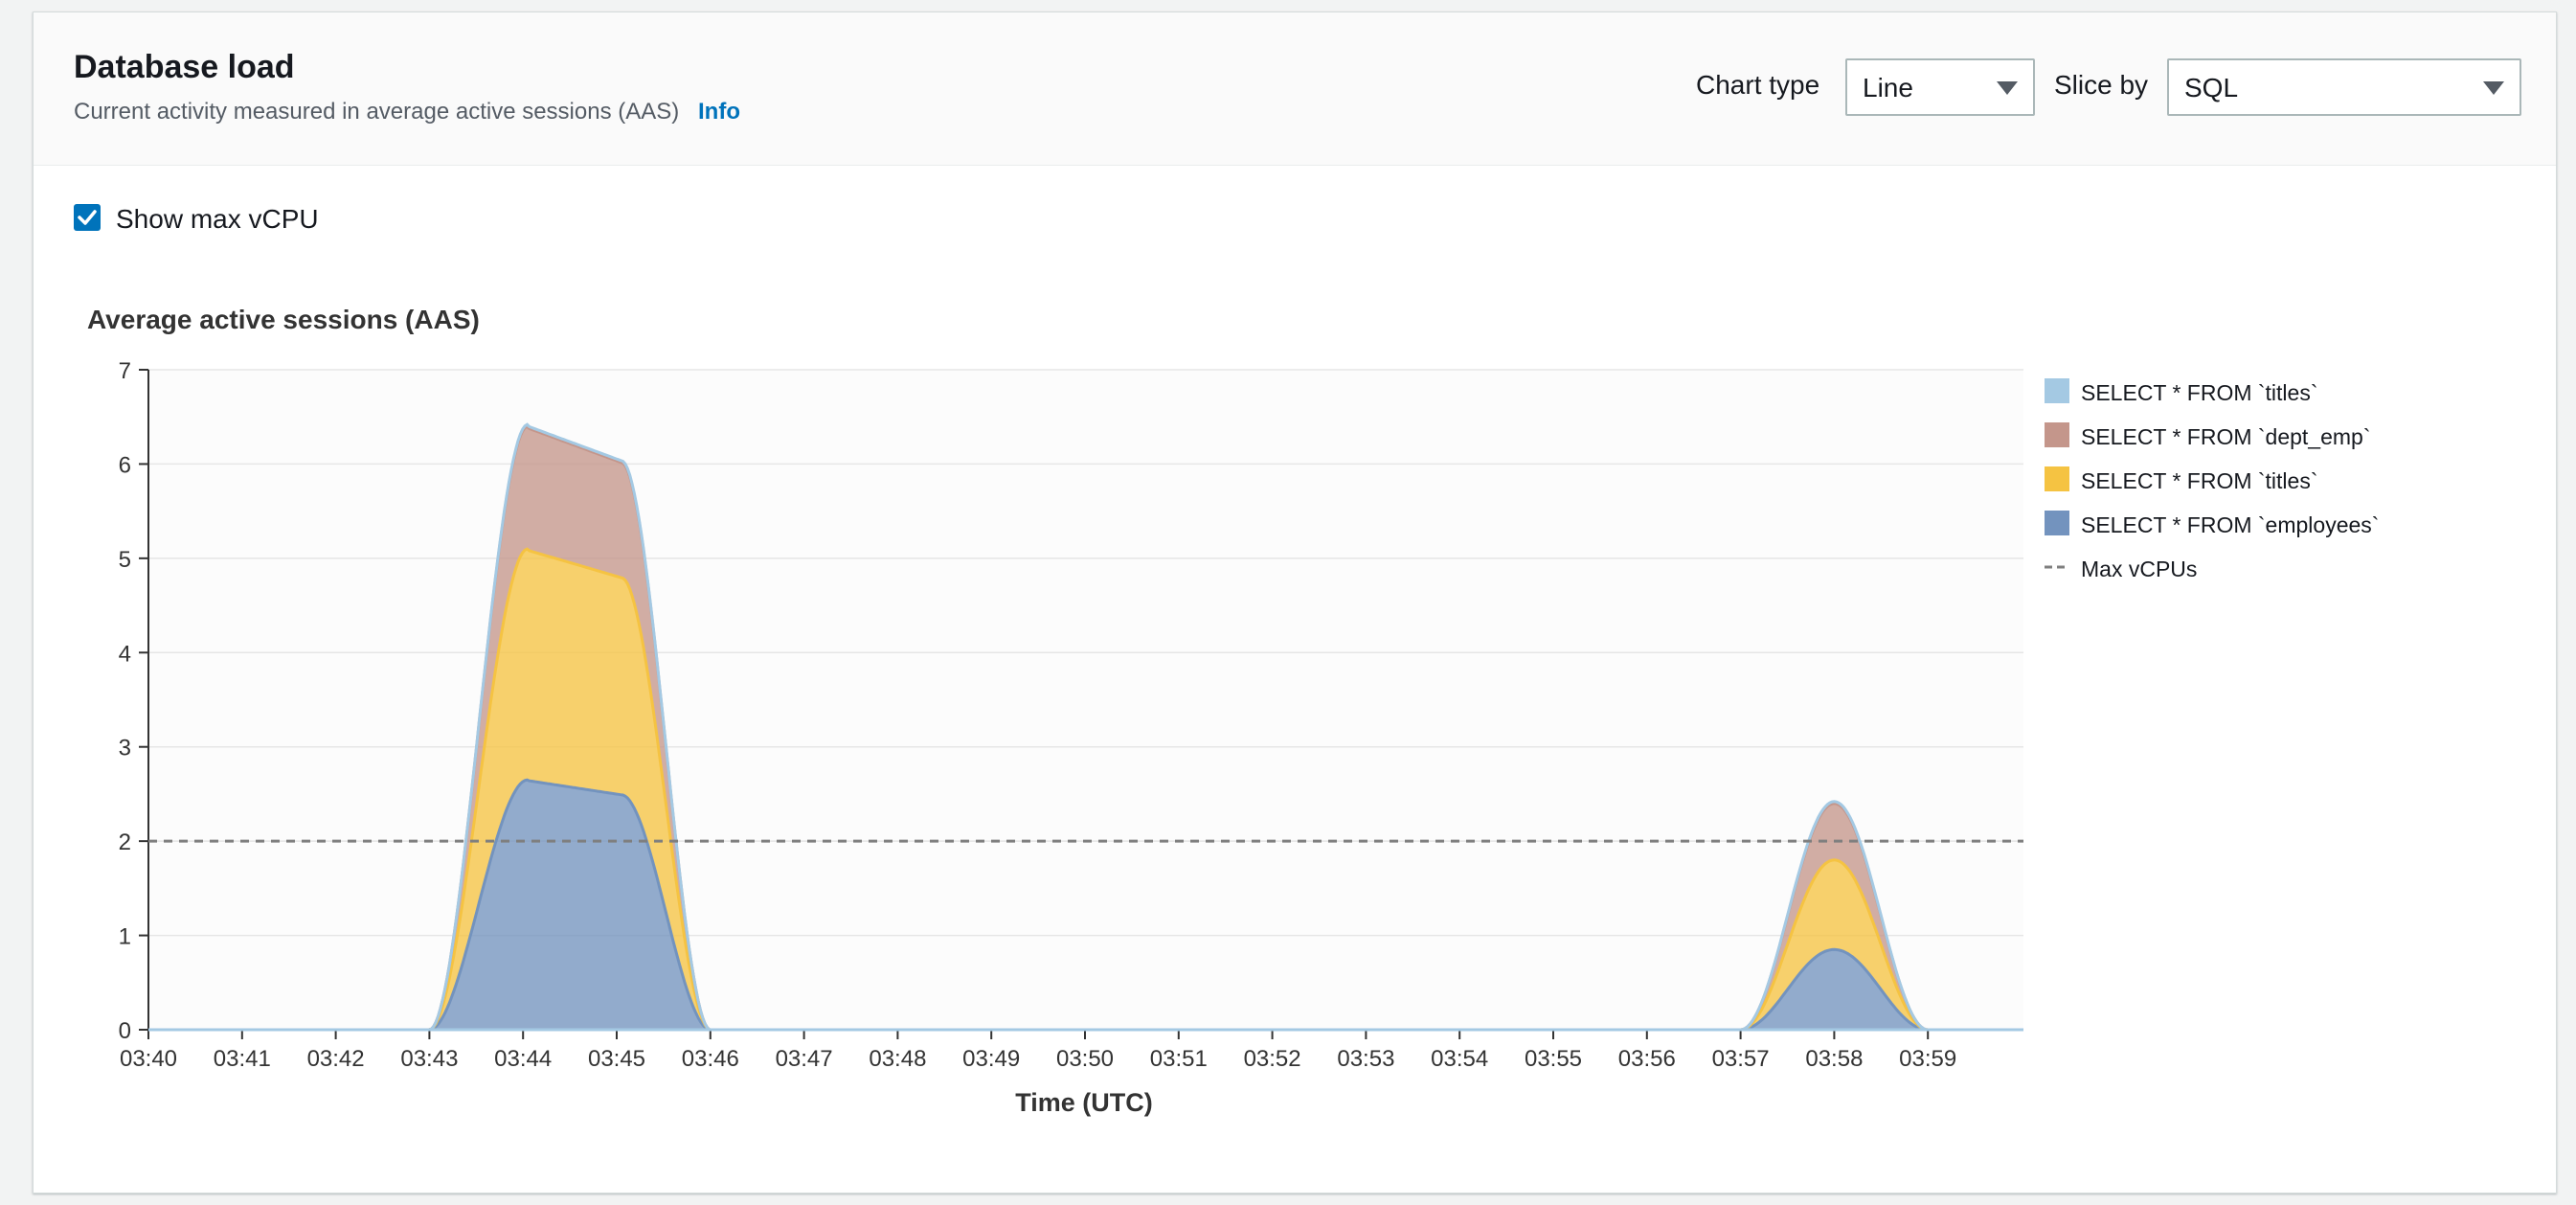 This screenshot has width=2576, height=1205. What do you see at coordinates (2211, 87) in the screenshot?
I see `slice-by-value: SQL` at bounding box center [2211, 87].